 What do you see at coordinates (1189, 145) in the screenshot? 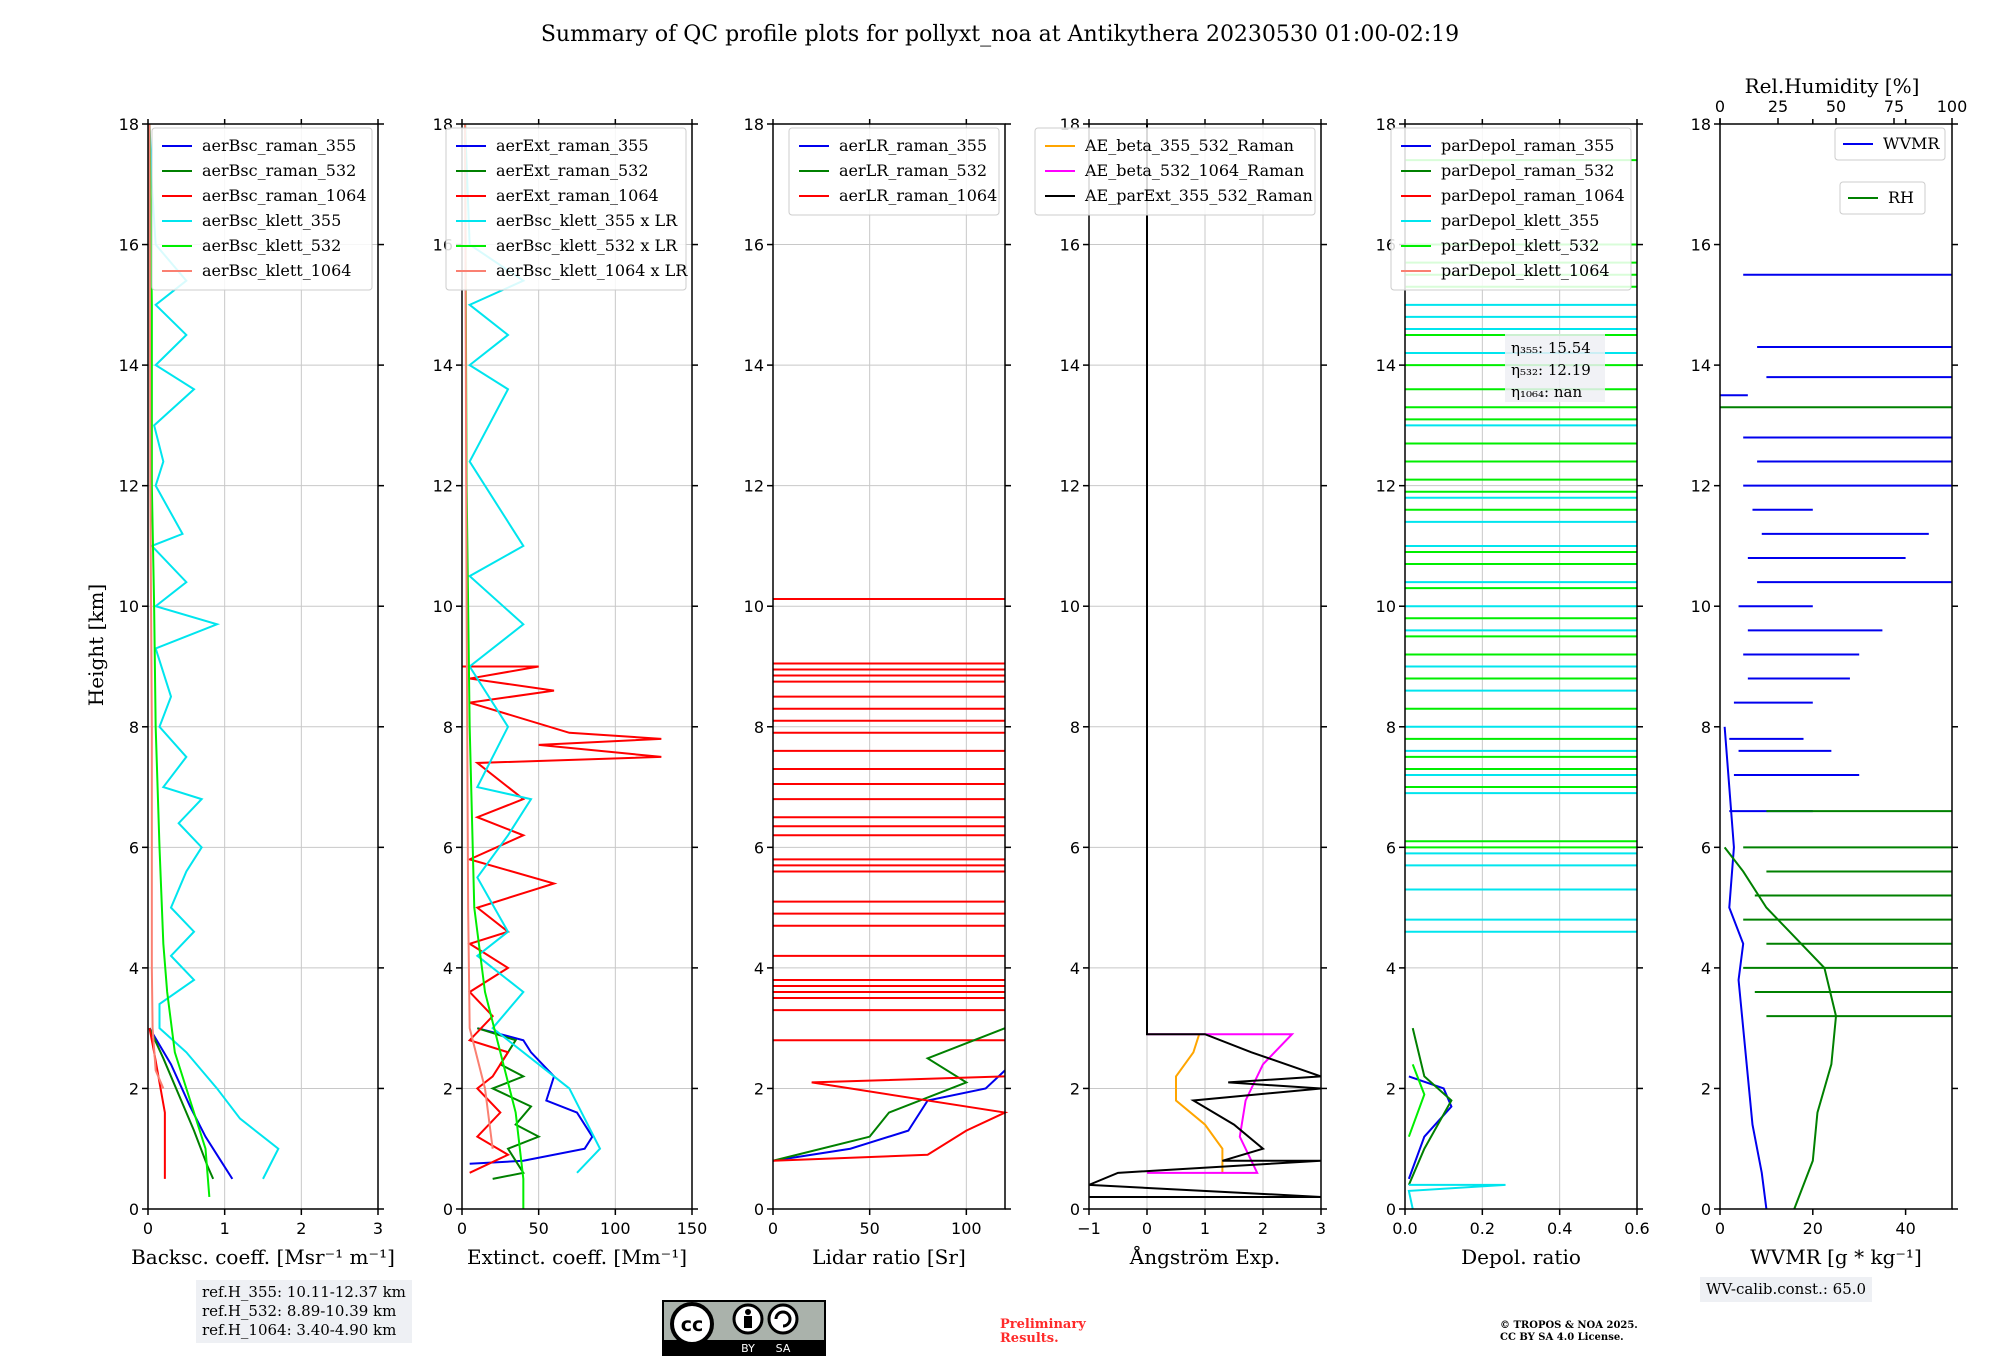
I see `legend-label: AE_beta_355_532_Raman` at bounding box center [1189, 145].